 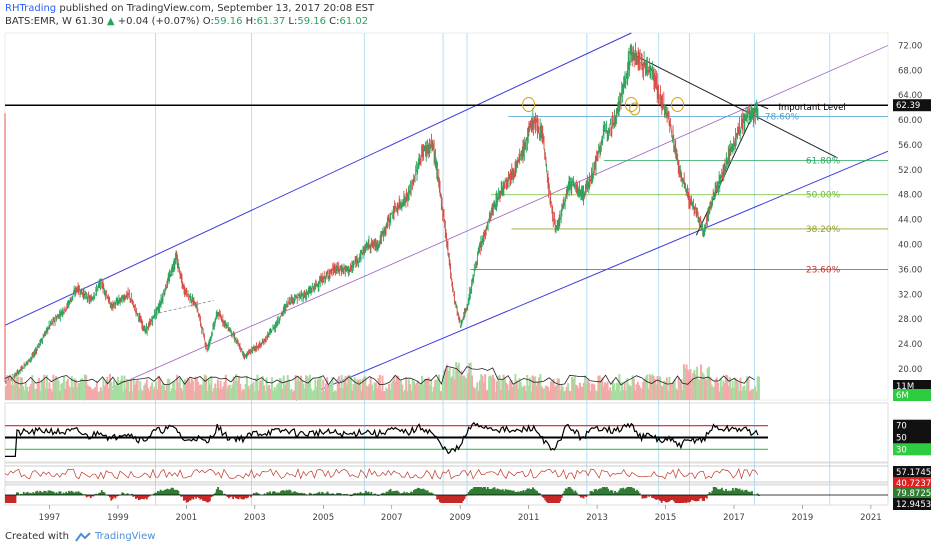 I want to click on fib-level-label: 38.20%, so click(x=823, y=230).